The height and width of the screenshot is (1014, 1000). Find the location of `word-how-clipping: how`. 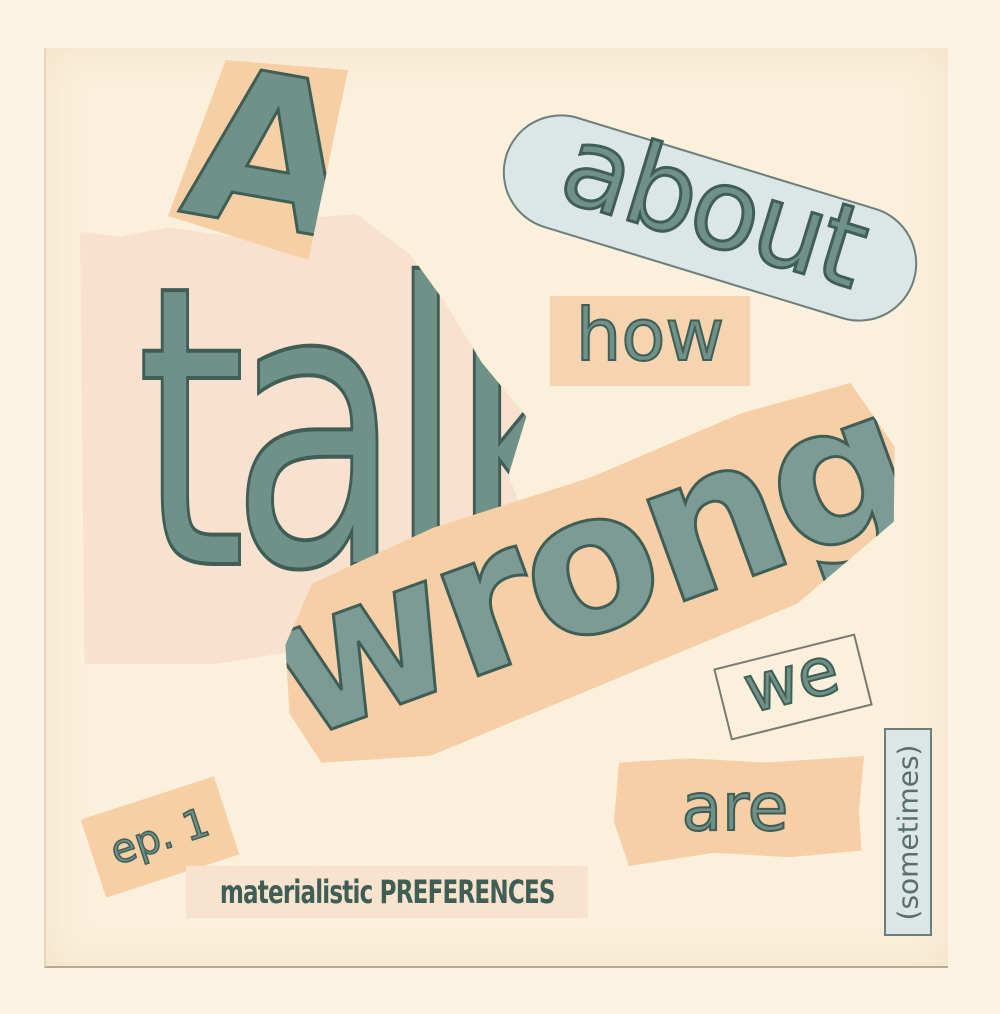

word-how-clipping: how is located at coordinates (650, 339).